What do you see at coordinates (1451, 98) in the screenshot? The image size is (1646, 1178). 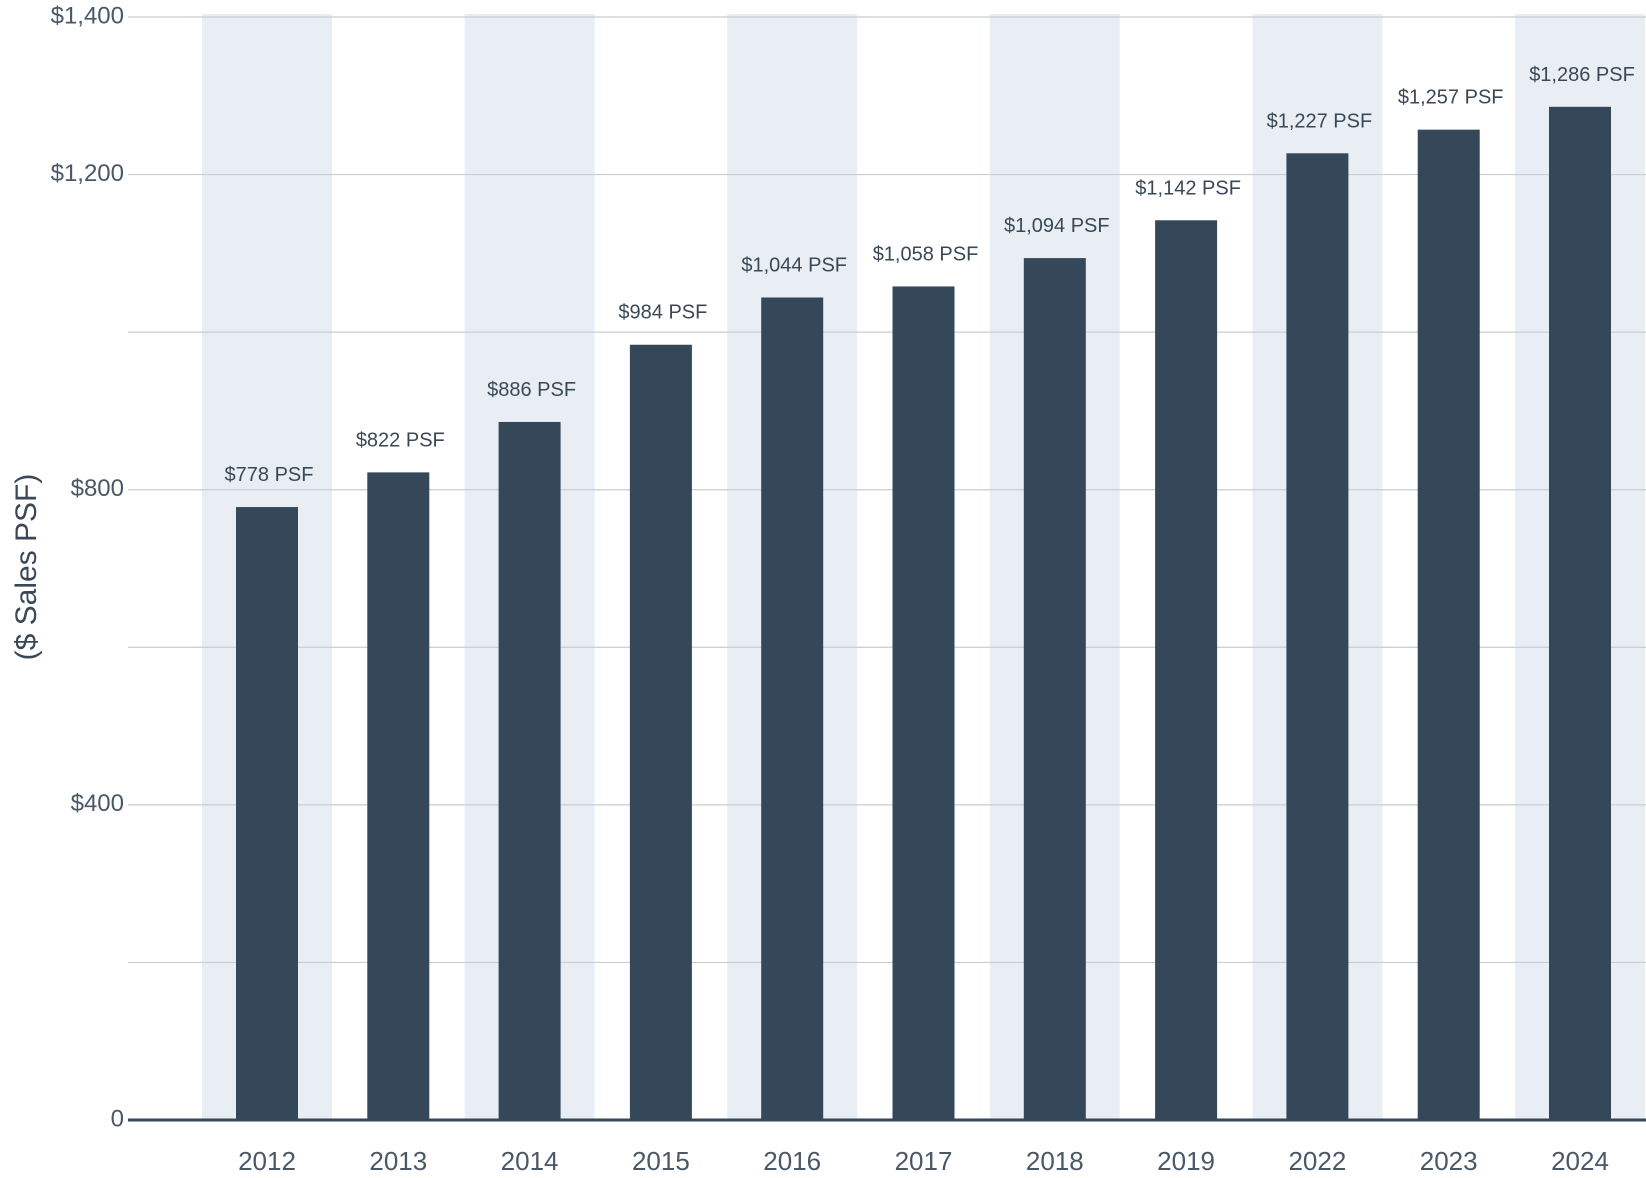 I see `data-label-2023: $1,257 PSF` at bounding box center [1451, 98].